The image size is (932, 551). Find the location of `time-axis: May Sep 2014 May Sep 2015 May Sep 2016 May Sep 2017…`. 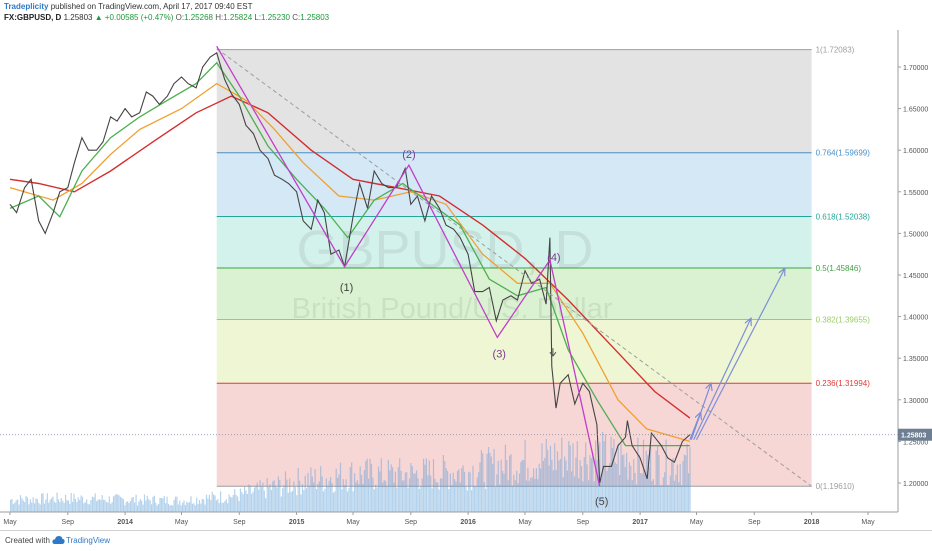

time-axis: May Sep 2014 May Sep 2015 May Sep 2016 May Sep 2017… is located at coordinates (466, 520).